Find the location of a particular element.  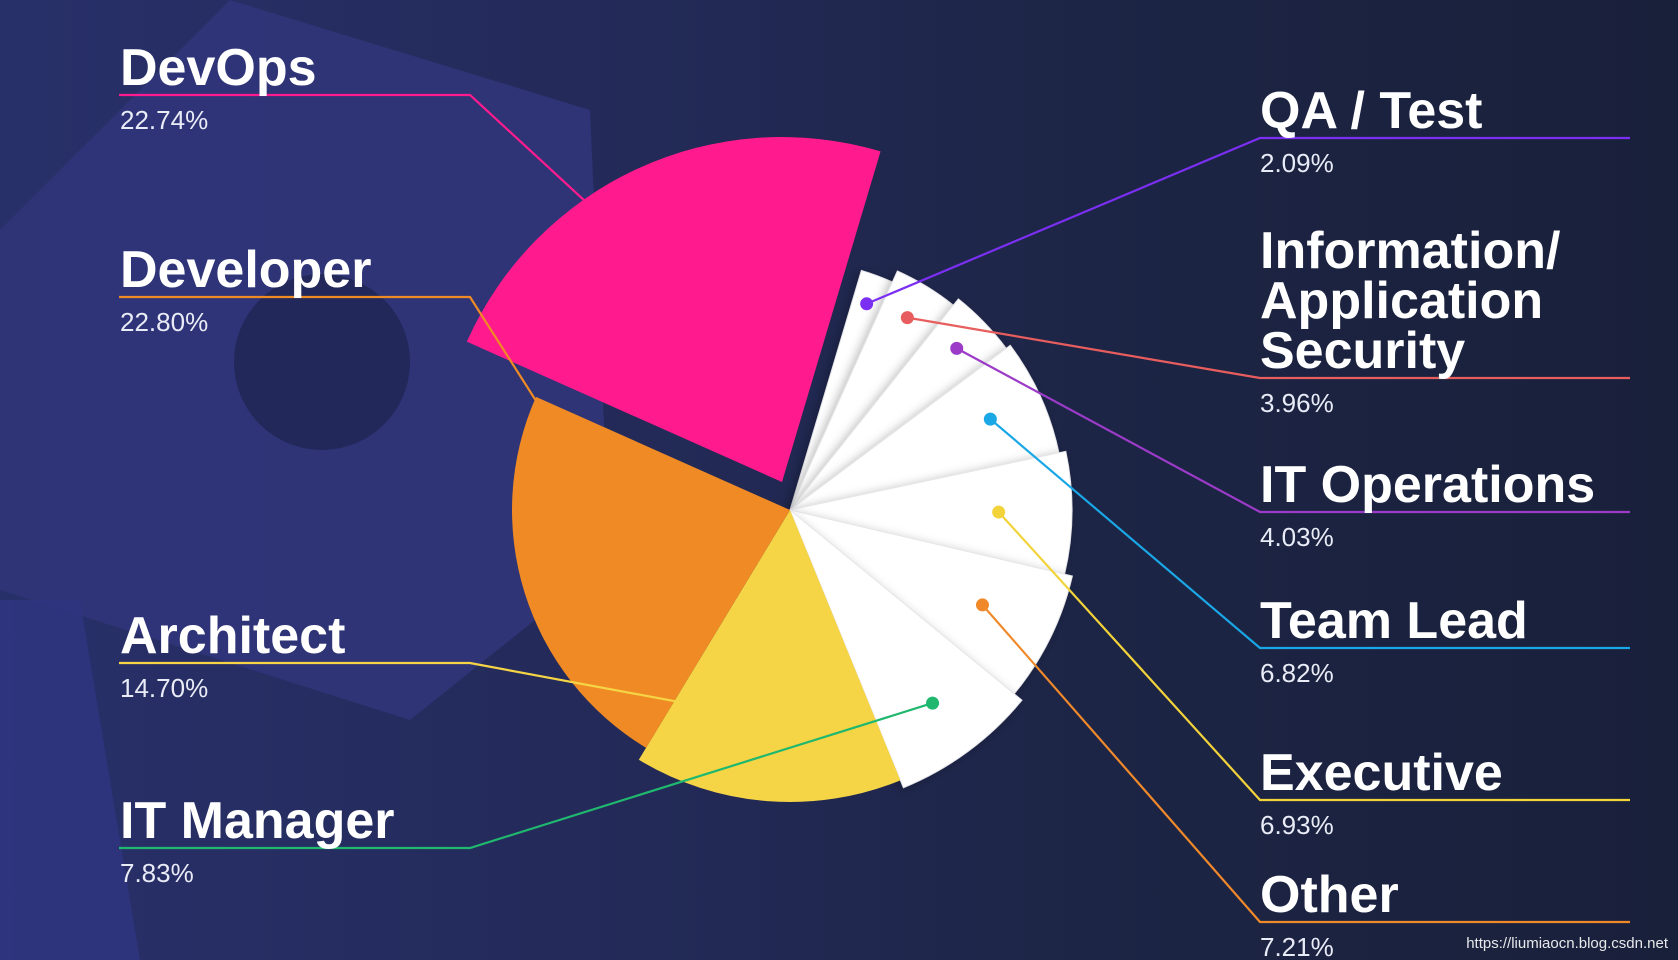

slice-label-line: Executive is located at coordinates (1381, 773).